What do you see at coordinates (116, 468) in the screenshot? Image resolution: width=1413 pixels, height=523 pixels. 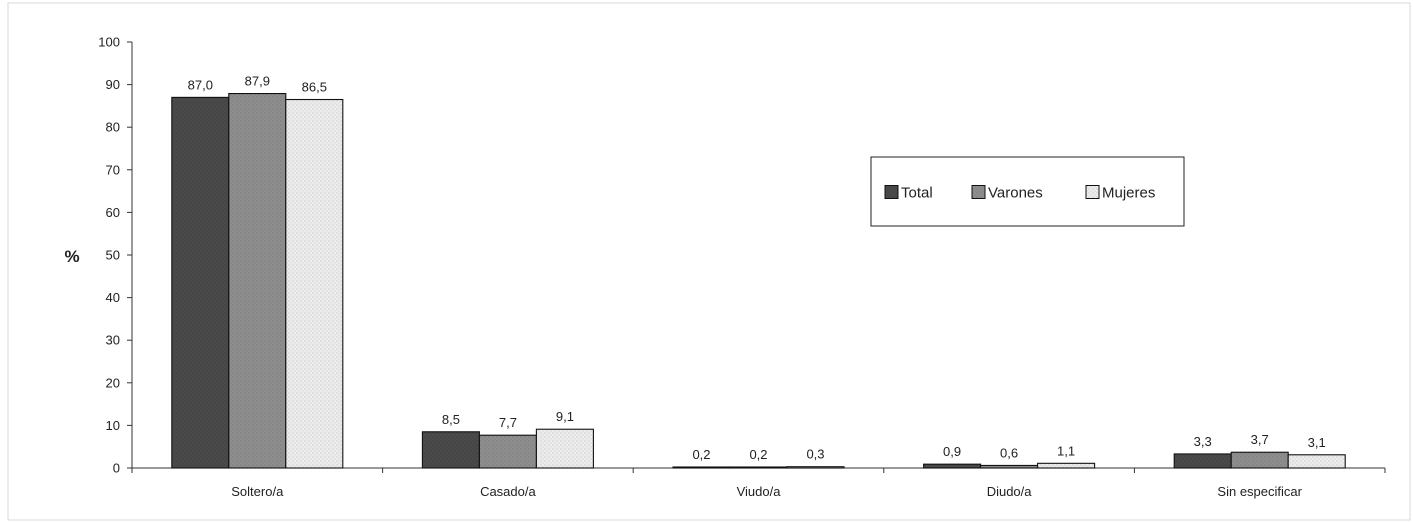 I see `y-tick-label: 0` at bounding box center [116, 468].